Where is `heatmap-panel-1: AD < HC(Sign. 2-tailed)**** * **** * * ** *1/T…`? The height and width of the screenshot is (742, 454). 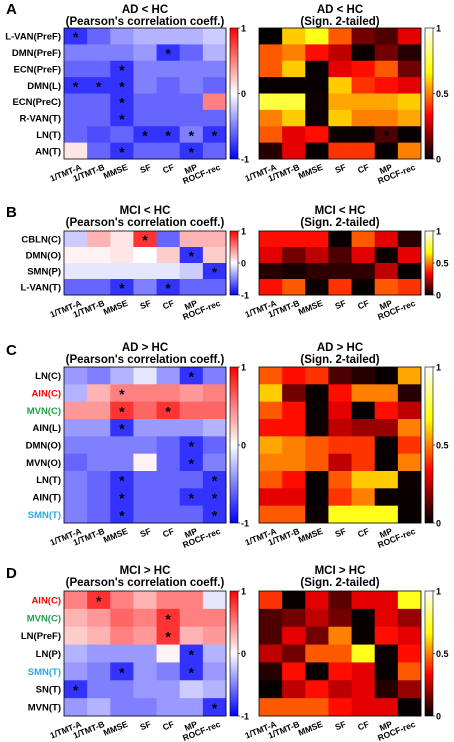
heatmap-panel-1: AD < HC(Sign. 2-tailed)**** * **** * * ** *1/T… is located at coordinates (345, 95).